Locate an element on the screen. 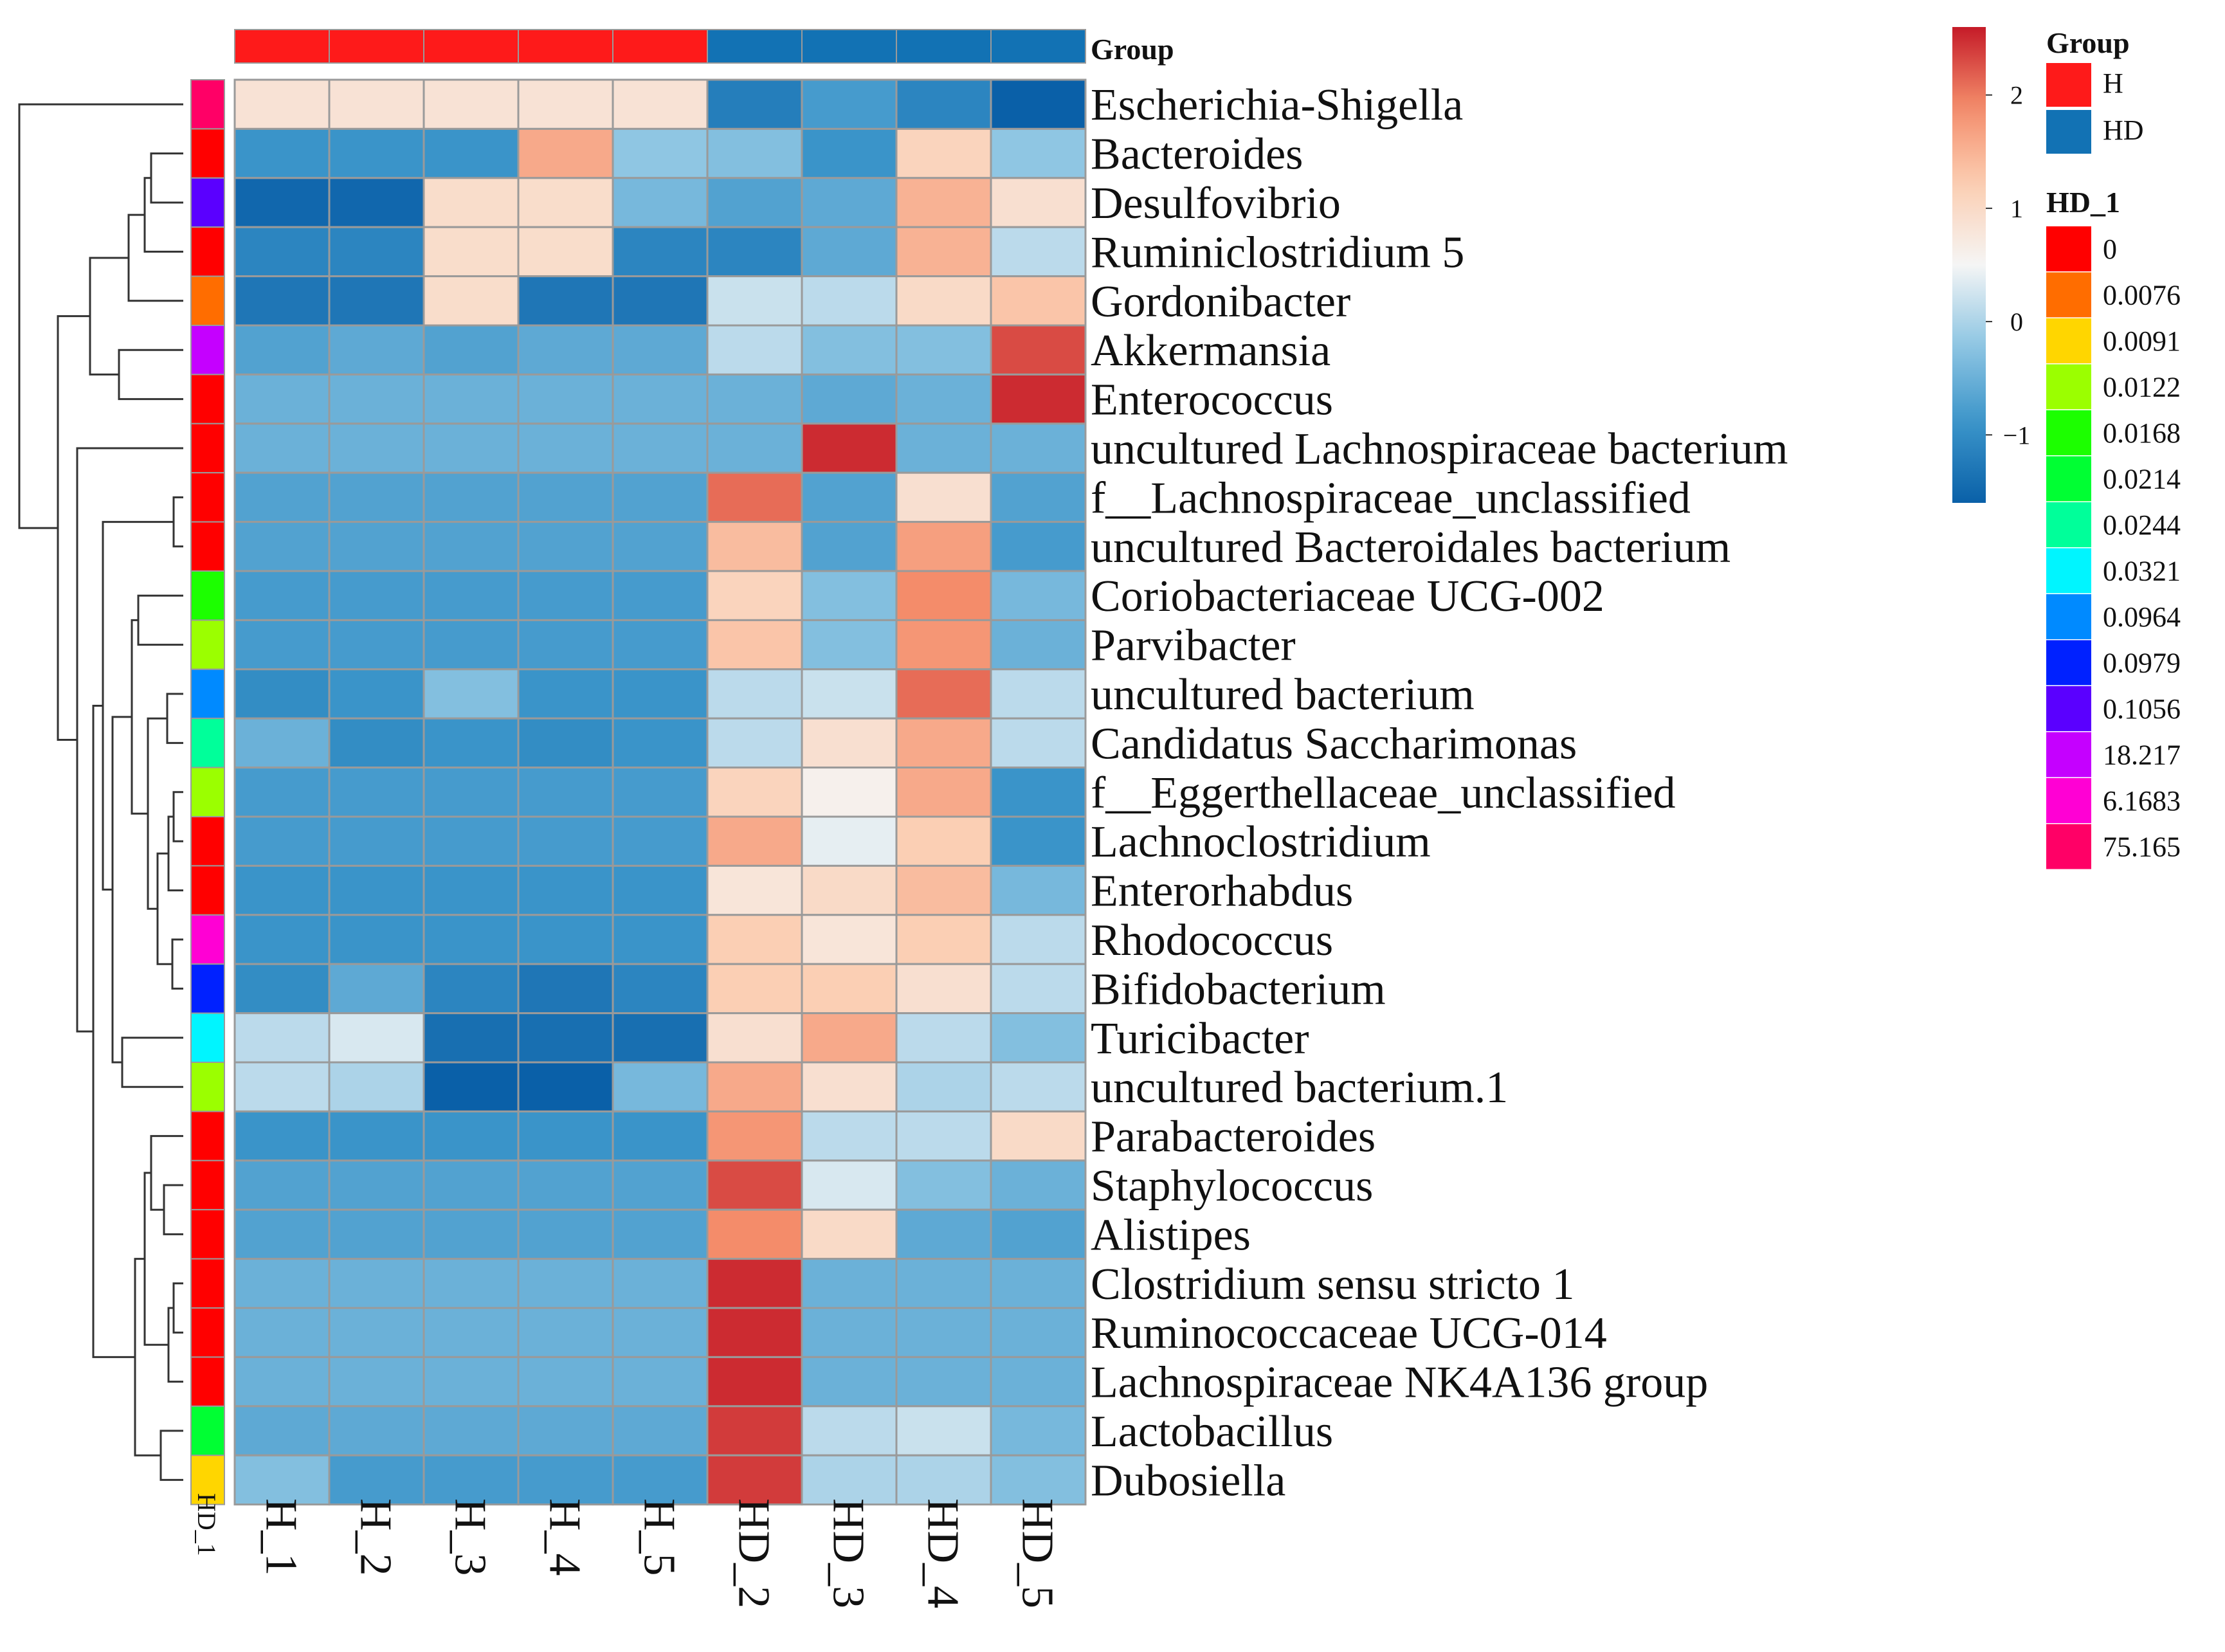 Image resolution: width=2225 pixels, height=1652 pixels. column-annotation-group is located at coordinates (660, 46).